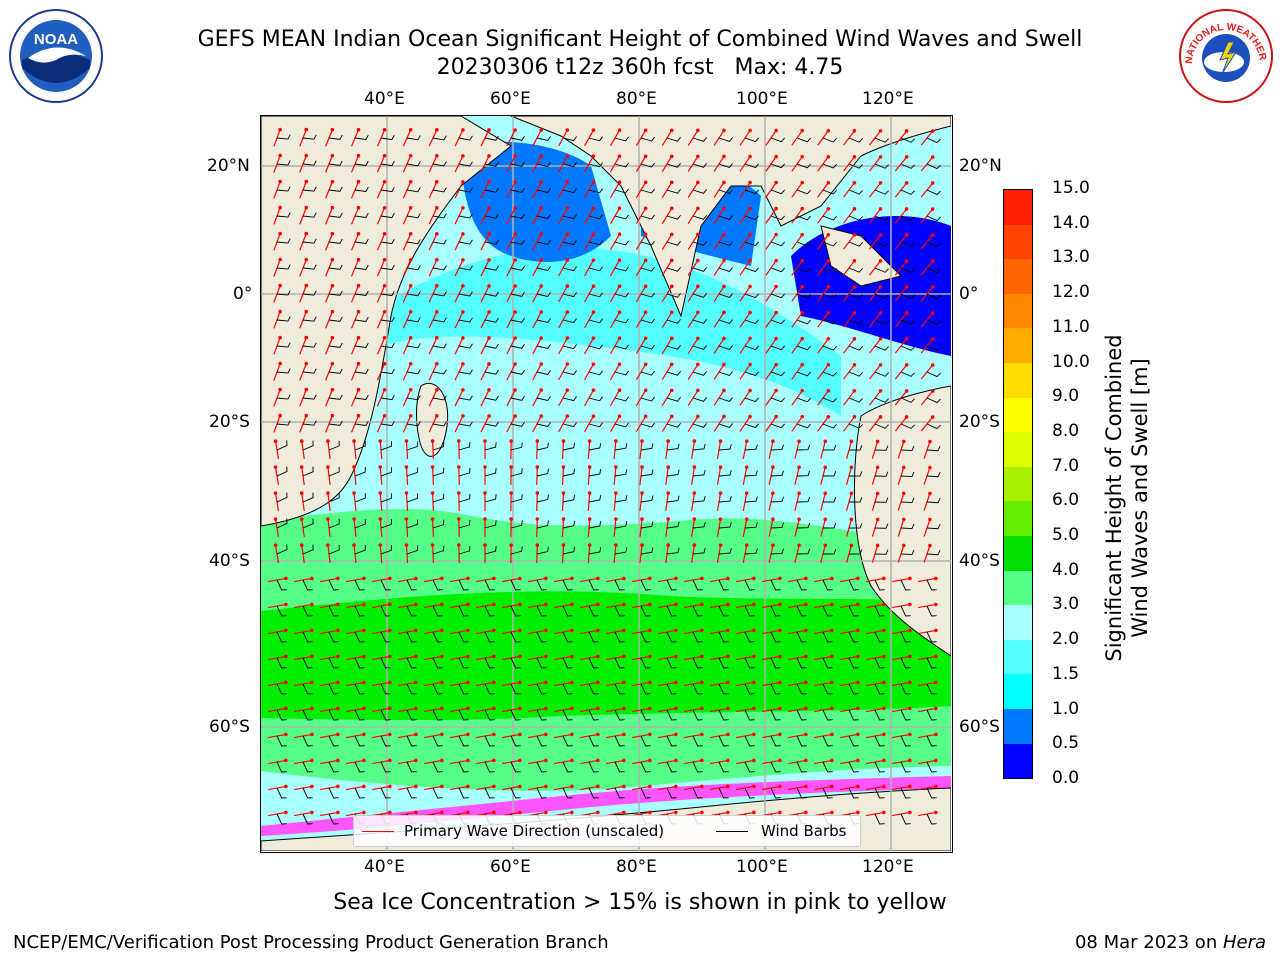 The width and height of the screenshot is (1280, 960). I want to click on colorbar-tick-label: 14.0, so click(1071, 222).